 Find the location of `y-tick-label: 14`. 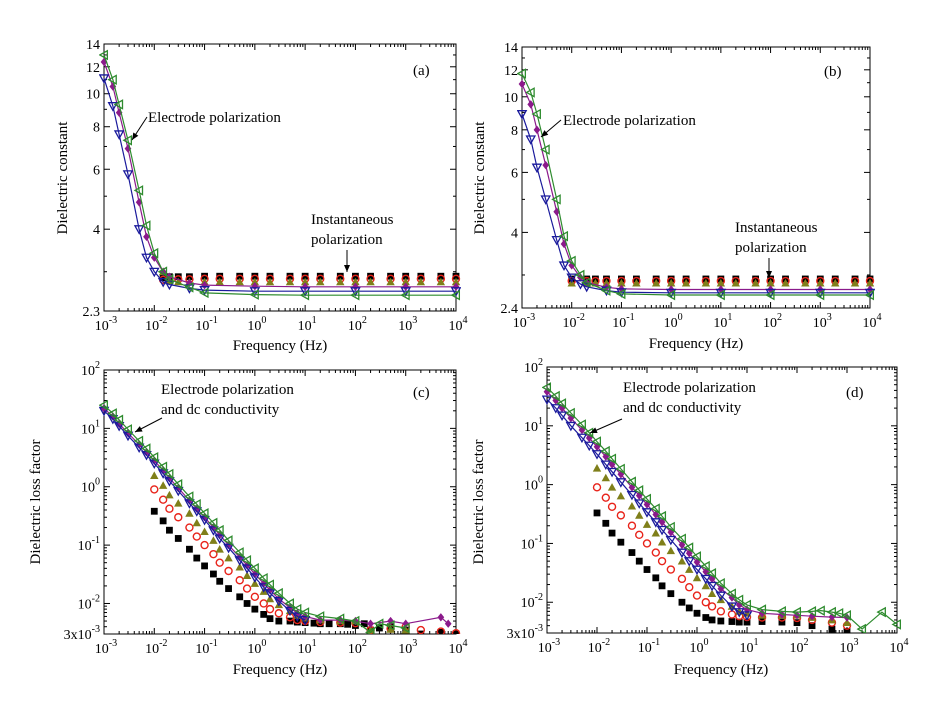

y-tick-label: 14 is located at coordinates (93, 45).